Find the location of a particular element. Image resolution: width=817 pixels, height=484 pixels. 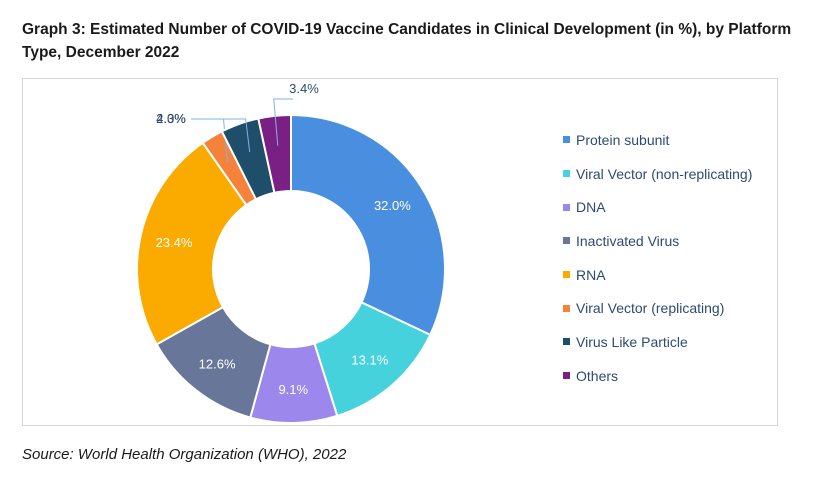

data-label-viral-vector-non-replicating: 13.1% is located at coordinates (369, 359).